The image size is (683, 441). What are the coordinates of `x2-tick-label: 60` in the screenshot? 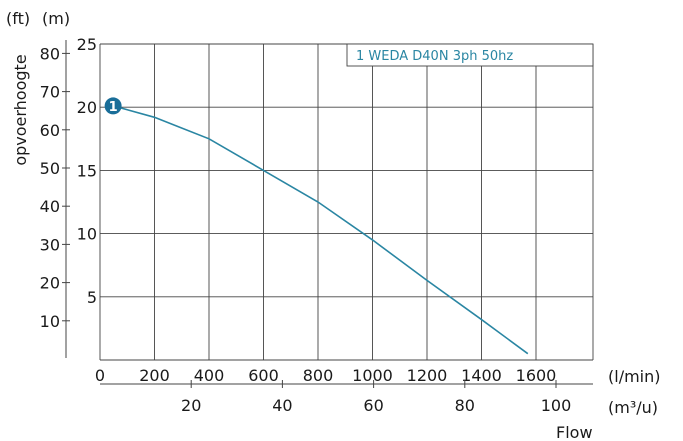 It's located at (373, 405).